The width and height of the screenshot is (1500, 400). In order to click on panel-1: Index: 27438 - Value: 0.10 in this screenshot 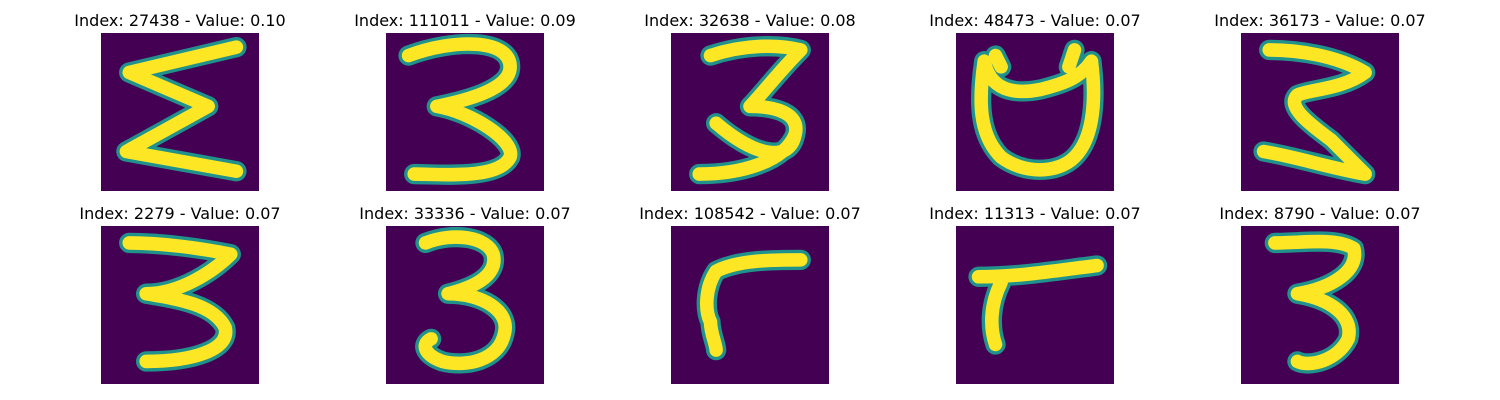, I will do `click(180, 106)`.